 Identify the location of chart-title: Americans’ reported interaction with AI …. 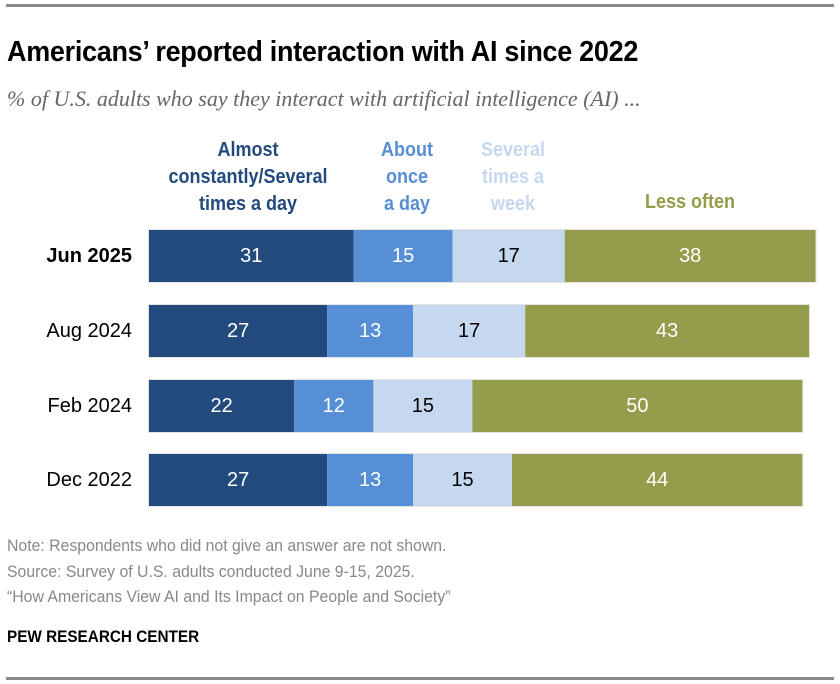
(323, 52).